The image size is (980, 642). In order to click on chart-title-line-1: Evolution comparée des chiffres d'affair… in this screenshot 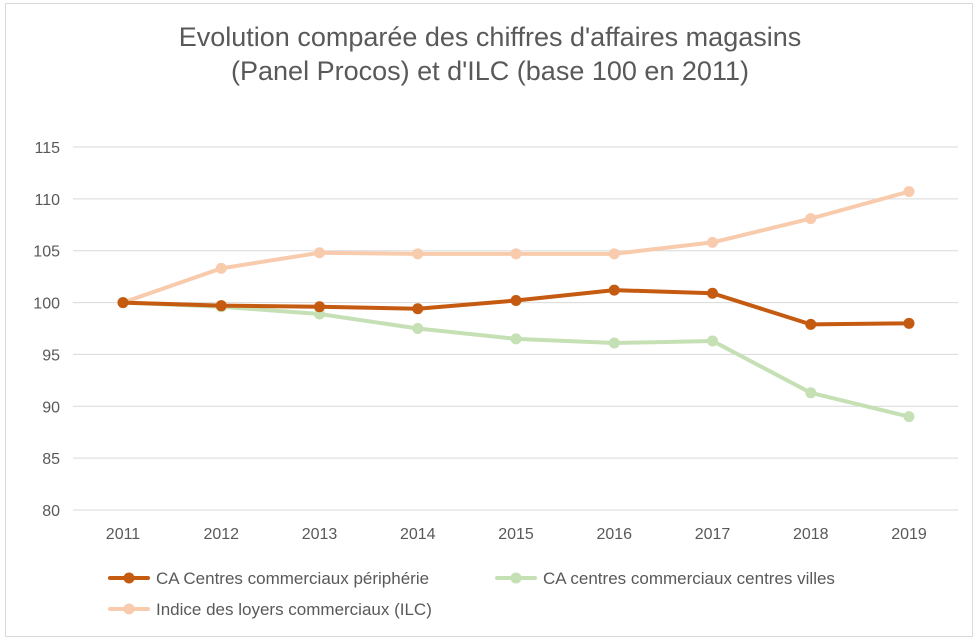, I will do `click(490, 37)`.